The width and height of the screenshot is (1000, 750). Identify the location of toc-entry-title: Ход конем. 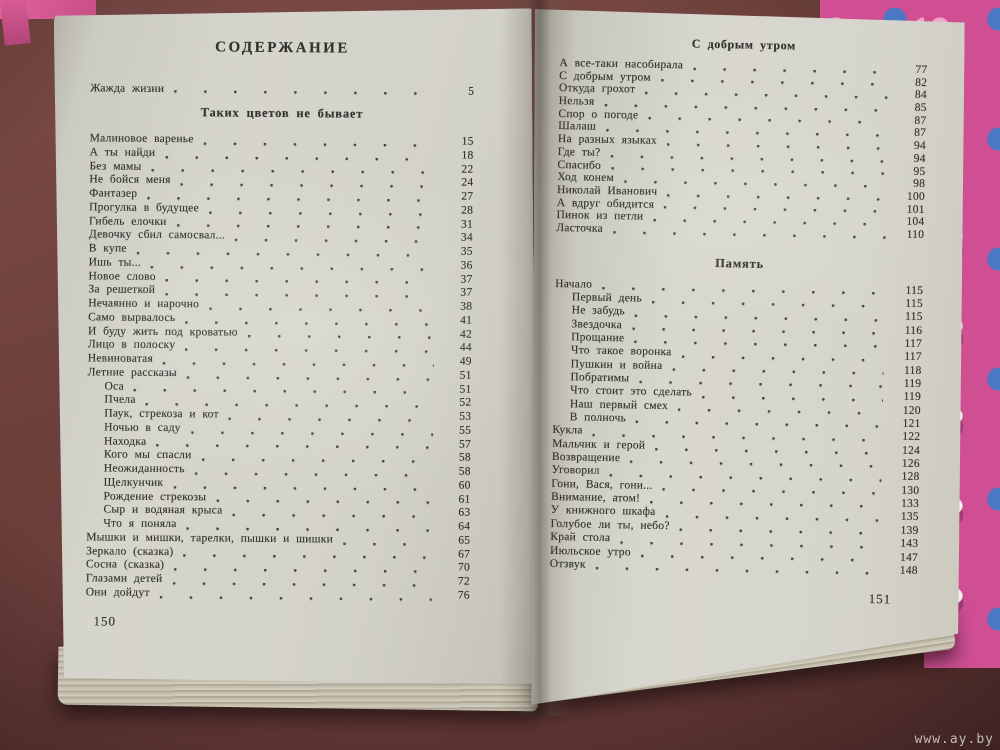
(586, 178).